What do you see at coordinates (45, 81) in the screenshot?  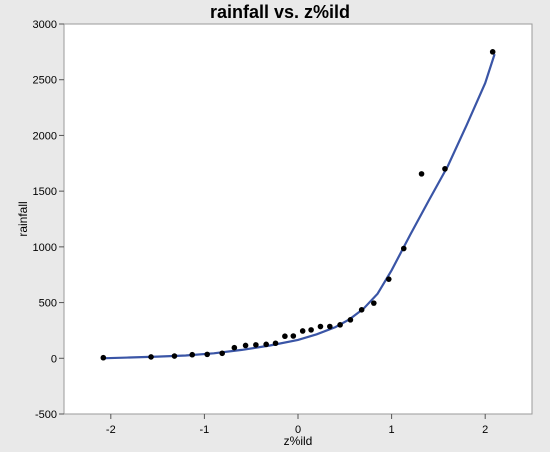 I see `y-tick-label: 2500` at bounding box center [45, 81].